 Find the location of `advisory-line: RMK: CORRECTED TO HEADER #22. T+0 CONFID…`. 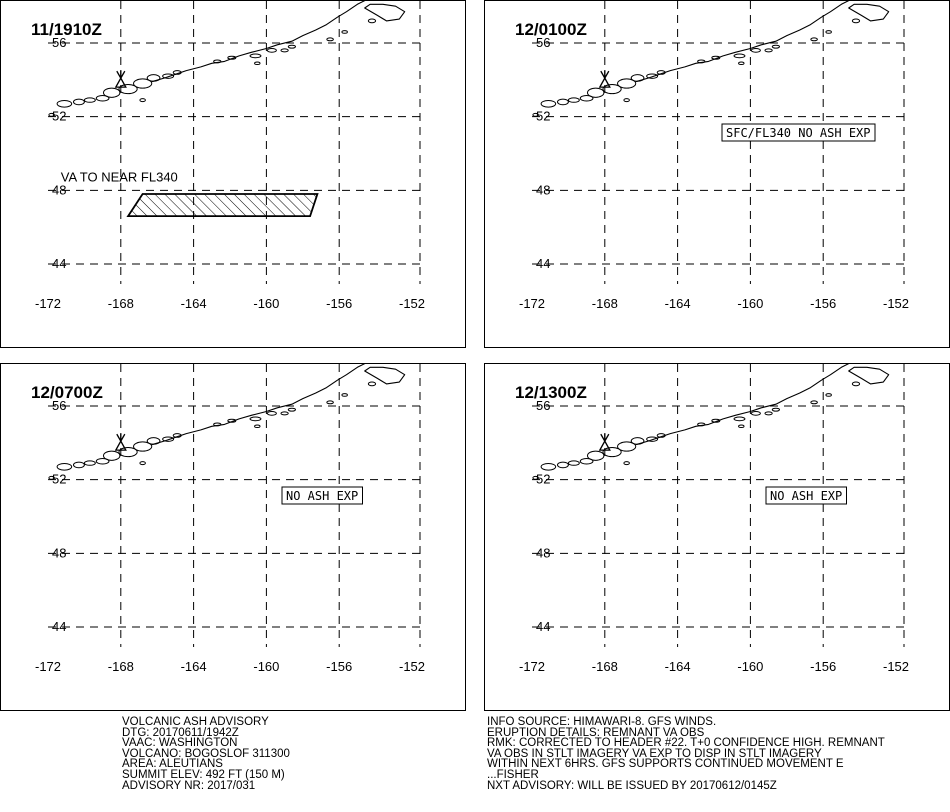

advisory-line: RMK: CORRECTED TO HEADER #22. T+0 CONFID… is located at coordinates (686, 743).